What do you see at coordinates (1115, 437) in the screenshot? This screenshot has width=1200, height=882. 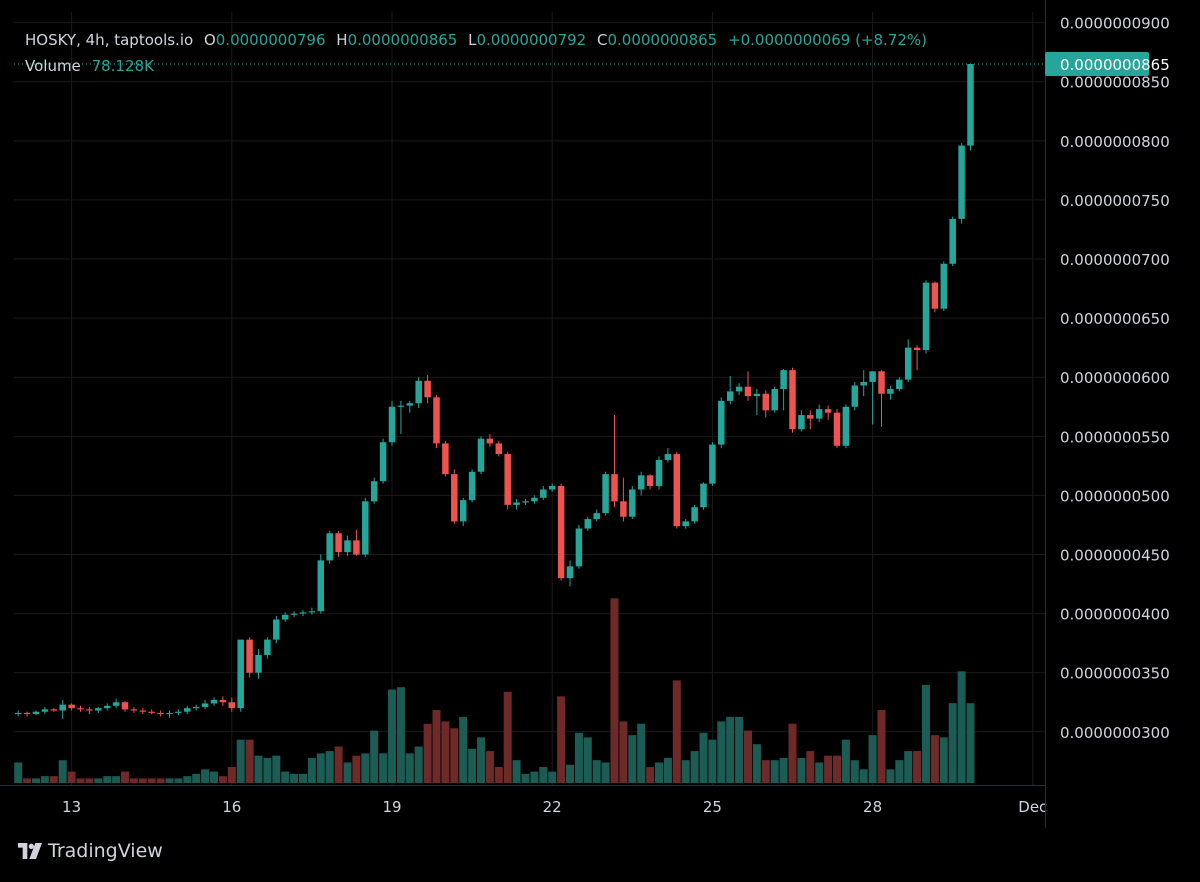 I see `y-tick-label: 0.0000000550` at bounding box center [1115, 437].